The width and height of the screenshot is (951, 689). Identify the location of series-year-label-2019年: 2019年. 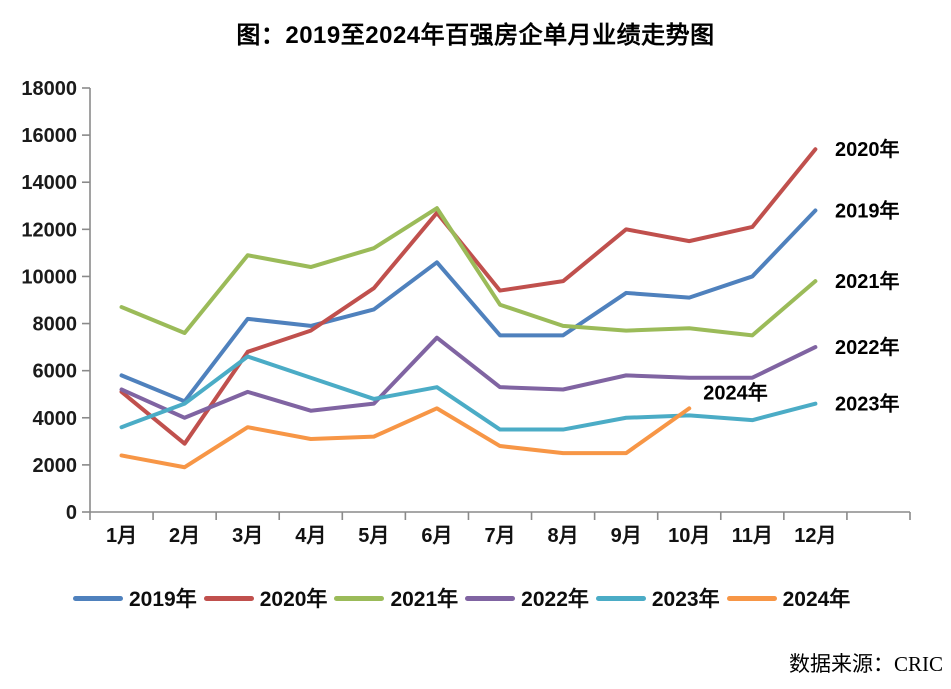
(867, 210).